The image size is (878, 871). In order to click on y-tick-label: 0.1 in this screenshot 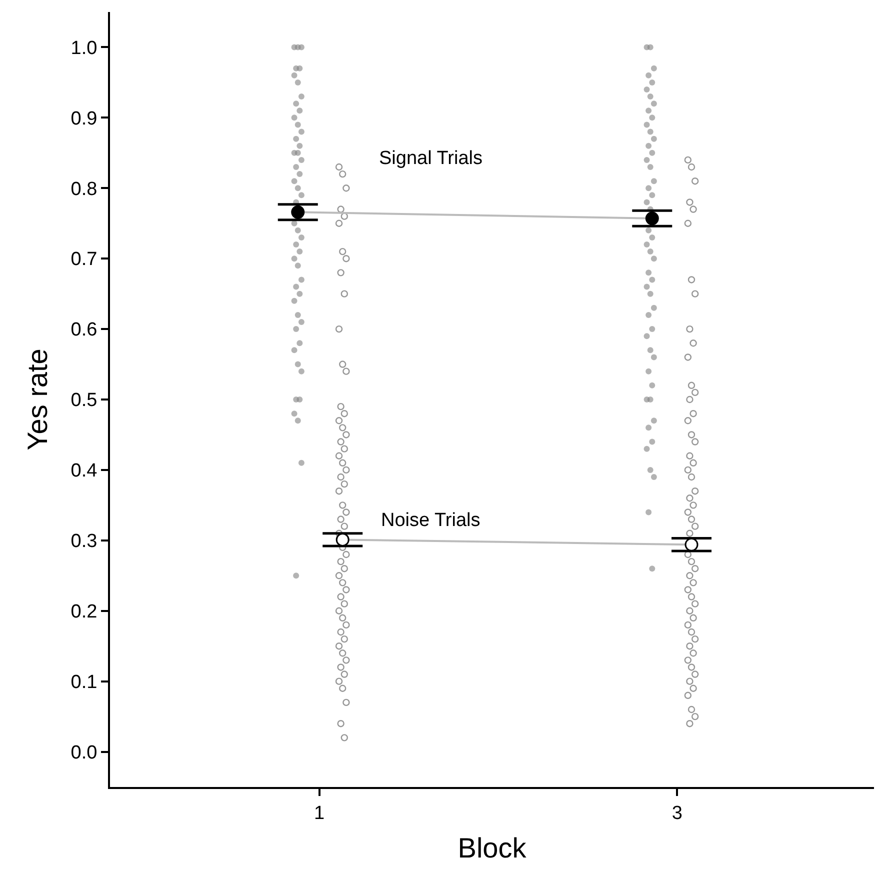, I will do `click(84, 682)`.